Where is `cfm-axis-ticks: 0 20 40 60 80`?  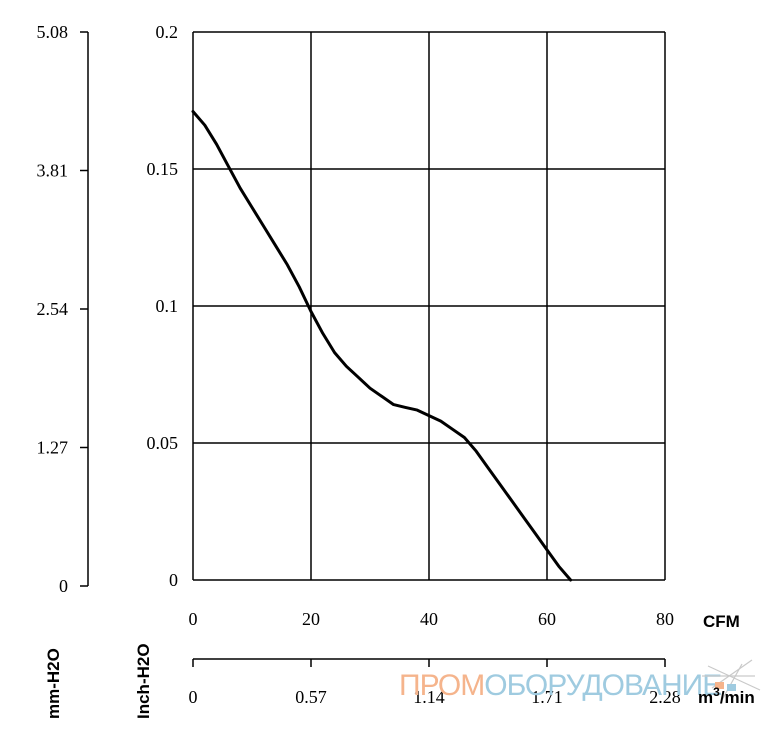
cfm-axis-ticks: 0 20 40 60 80 is located at coordinates (432, 619).